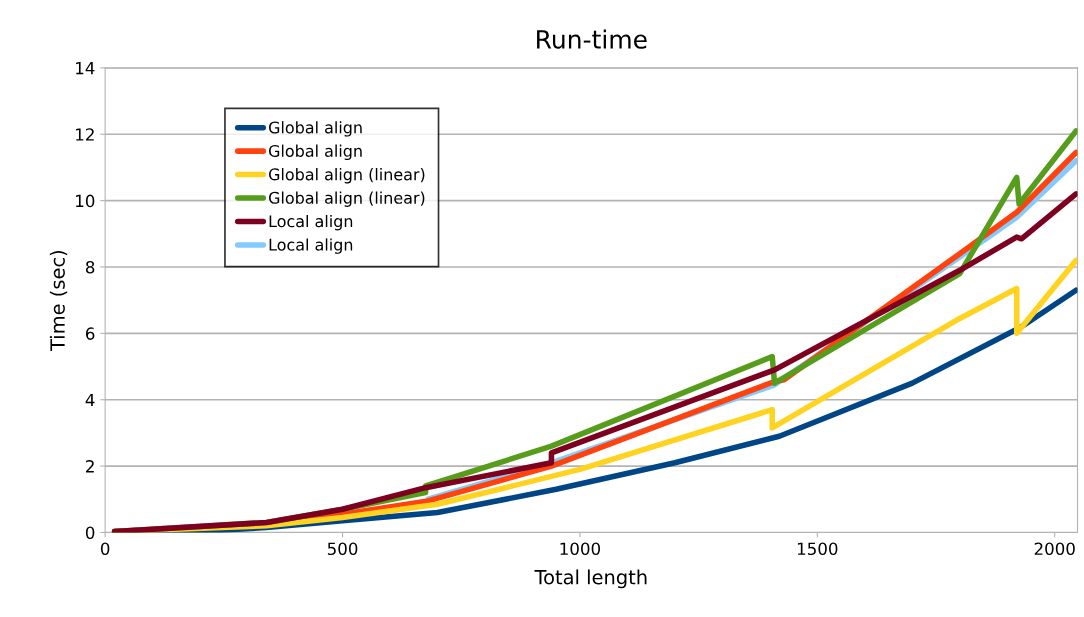 The image size is (1084, 617). Describe the element at coordinates (58, 301) in the screenshot. I see `y-axis-title: Time (sec)` at that location.